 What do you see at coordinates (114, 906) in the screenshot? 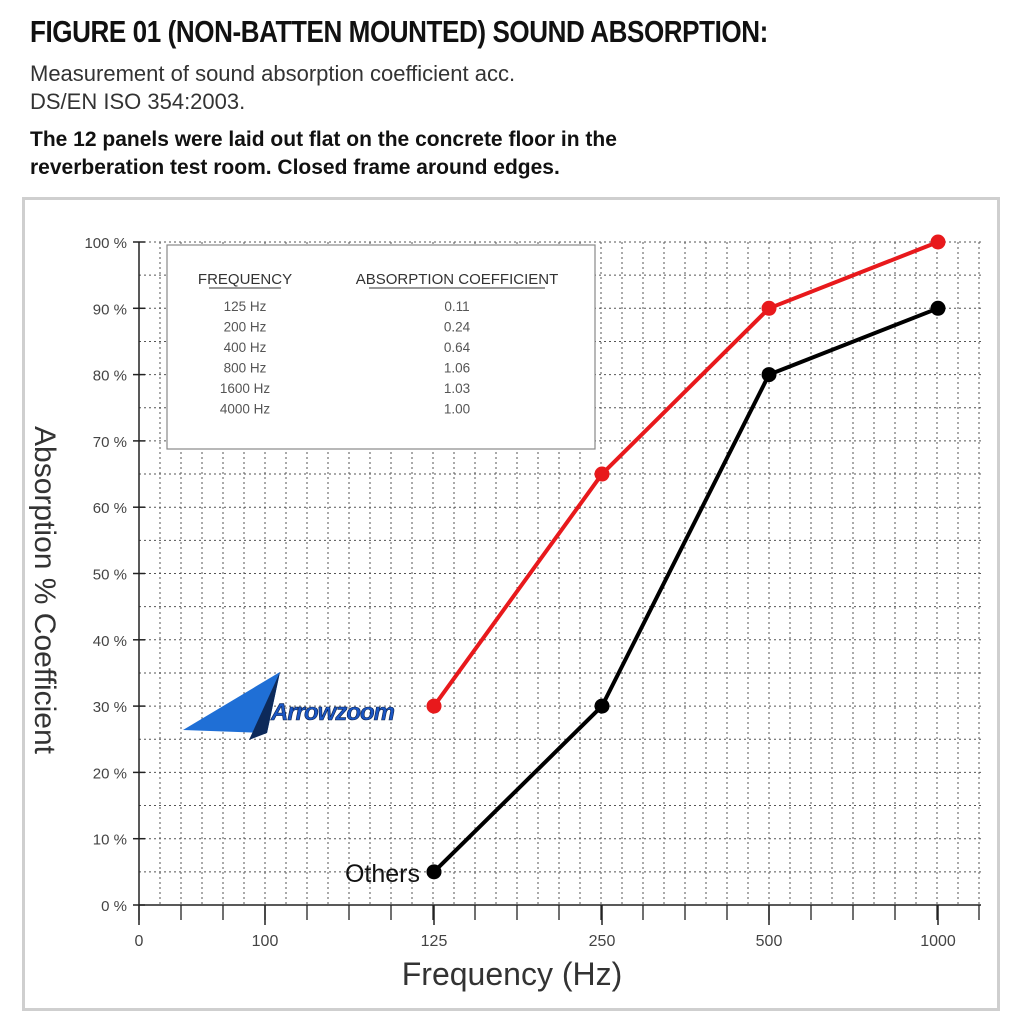
I see `y-tick-label: 0 %` at bounding box center [114, 906].